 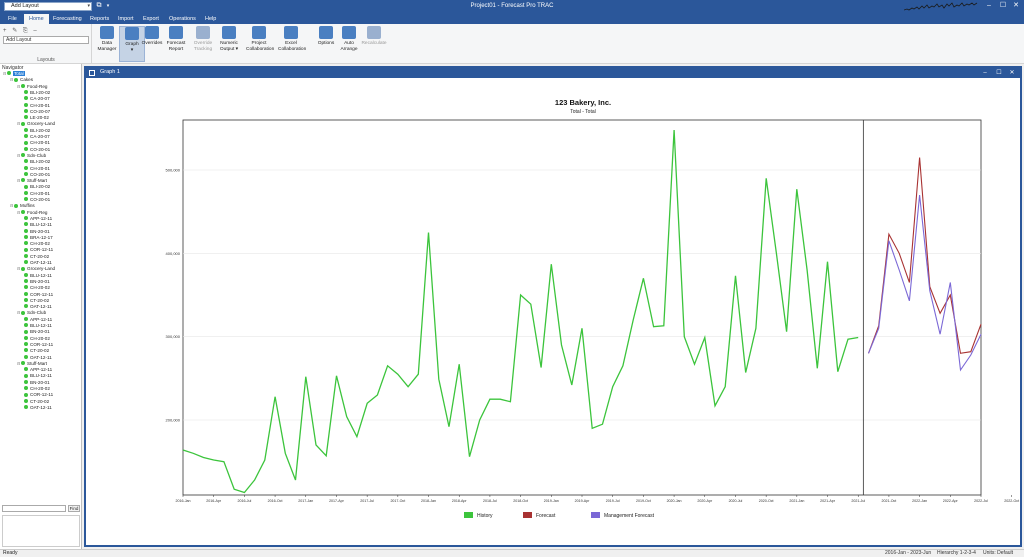 What do you see at coordinates (182, 19) in the screenshot?
I see `menu-tab-operations: Operations` at bounding box center [182, 19].